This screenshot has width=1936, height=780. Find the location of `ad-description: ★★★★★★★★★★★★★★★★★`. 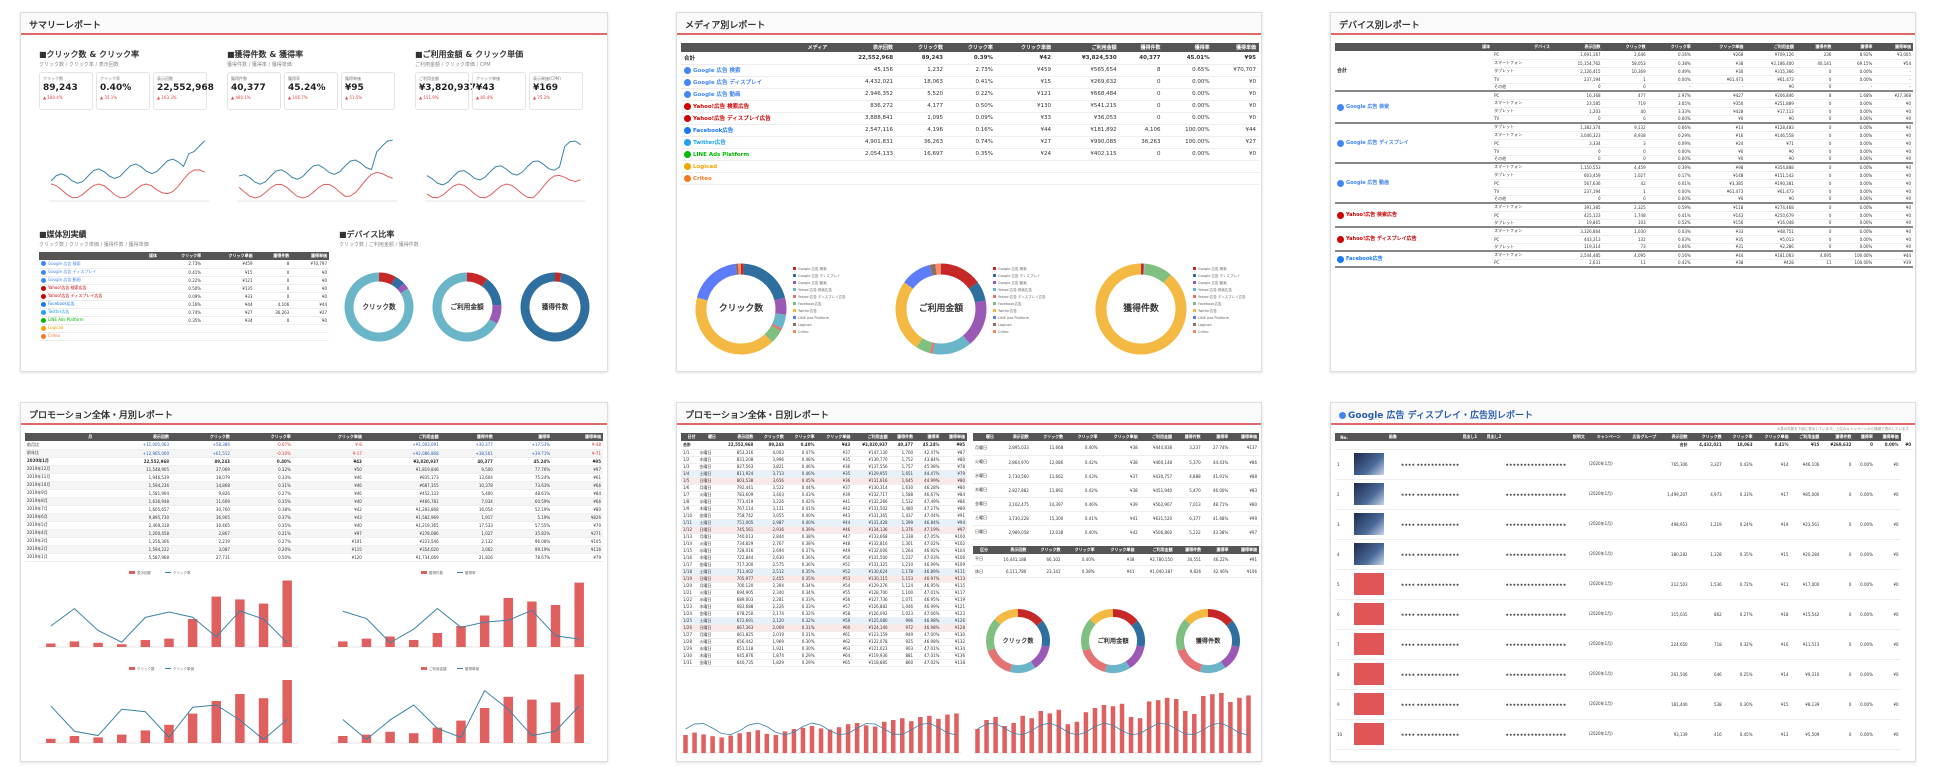

ad-description: ★★★★★★★★★★★★★★★★★ is located at coordinates (1545, 614).